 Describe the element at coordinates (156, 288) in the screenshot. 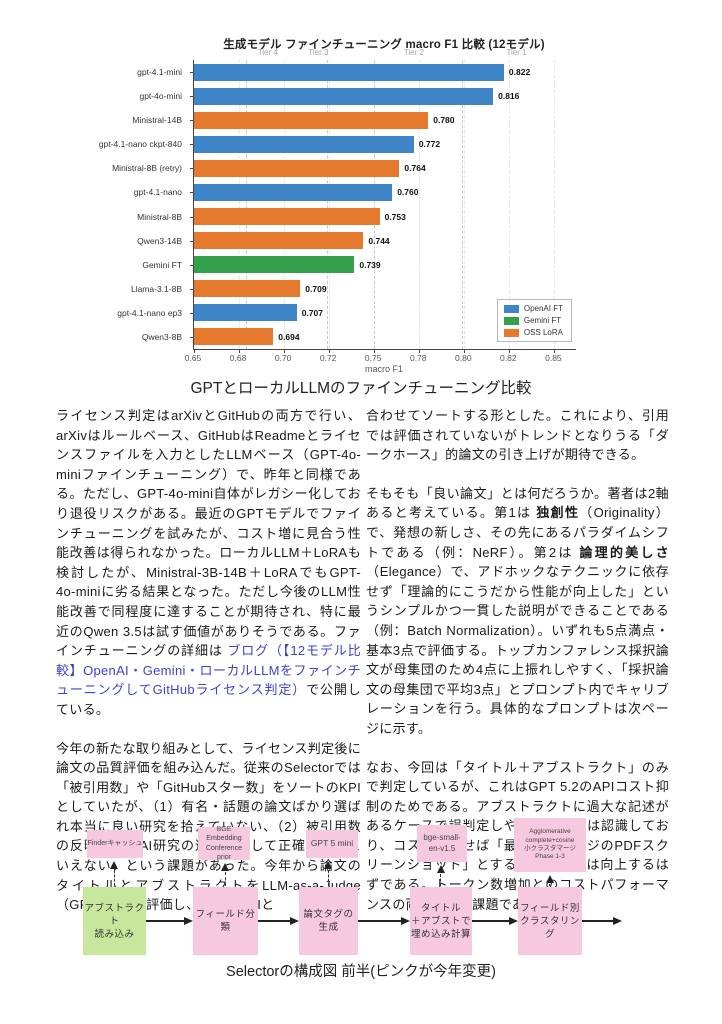

I see `y-axis-model-label: Llama-3.1-8B` at that location.